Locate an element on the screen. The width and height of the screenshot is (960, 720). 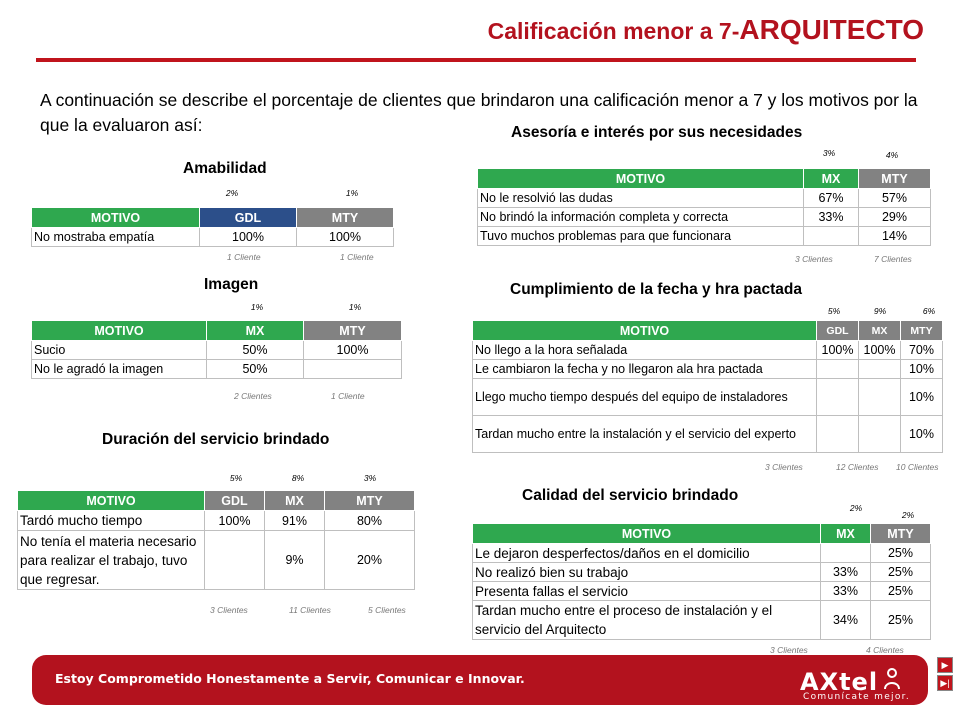
duracion-pct-mty: 3% is located at coordinates (370, 478).